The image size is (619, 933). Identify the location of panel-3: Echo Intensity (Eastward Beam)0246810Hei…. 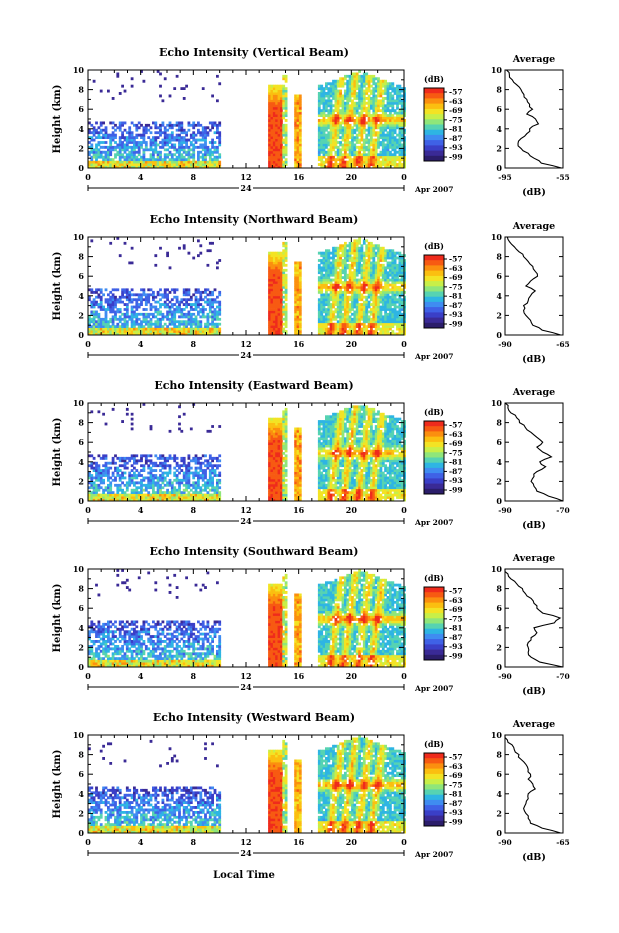
(311, 455).